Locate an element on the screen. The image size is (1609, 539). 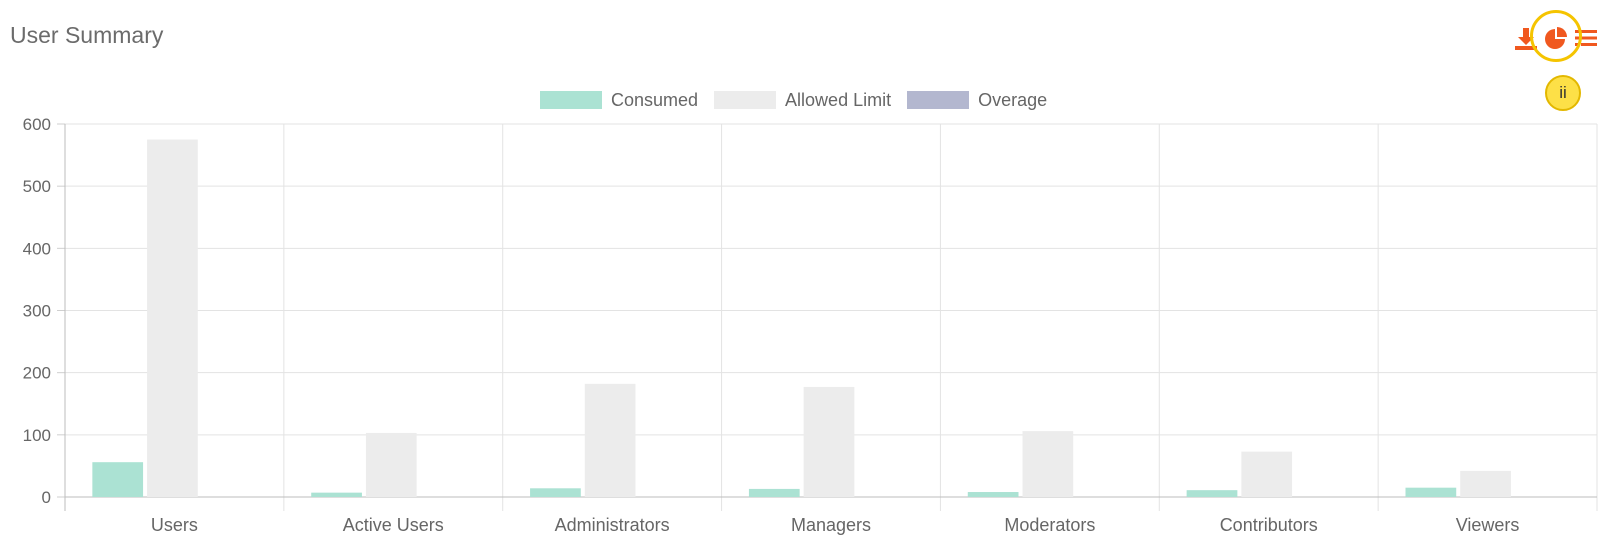
hint-badge: ii is located at coordinates (1563, 93).